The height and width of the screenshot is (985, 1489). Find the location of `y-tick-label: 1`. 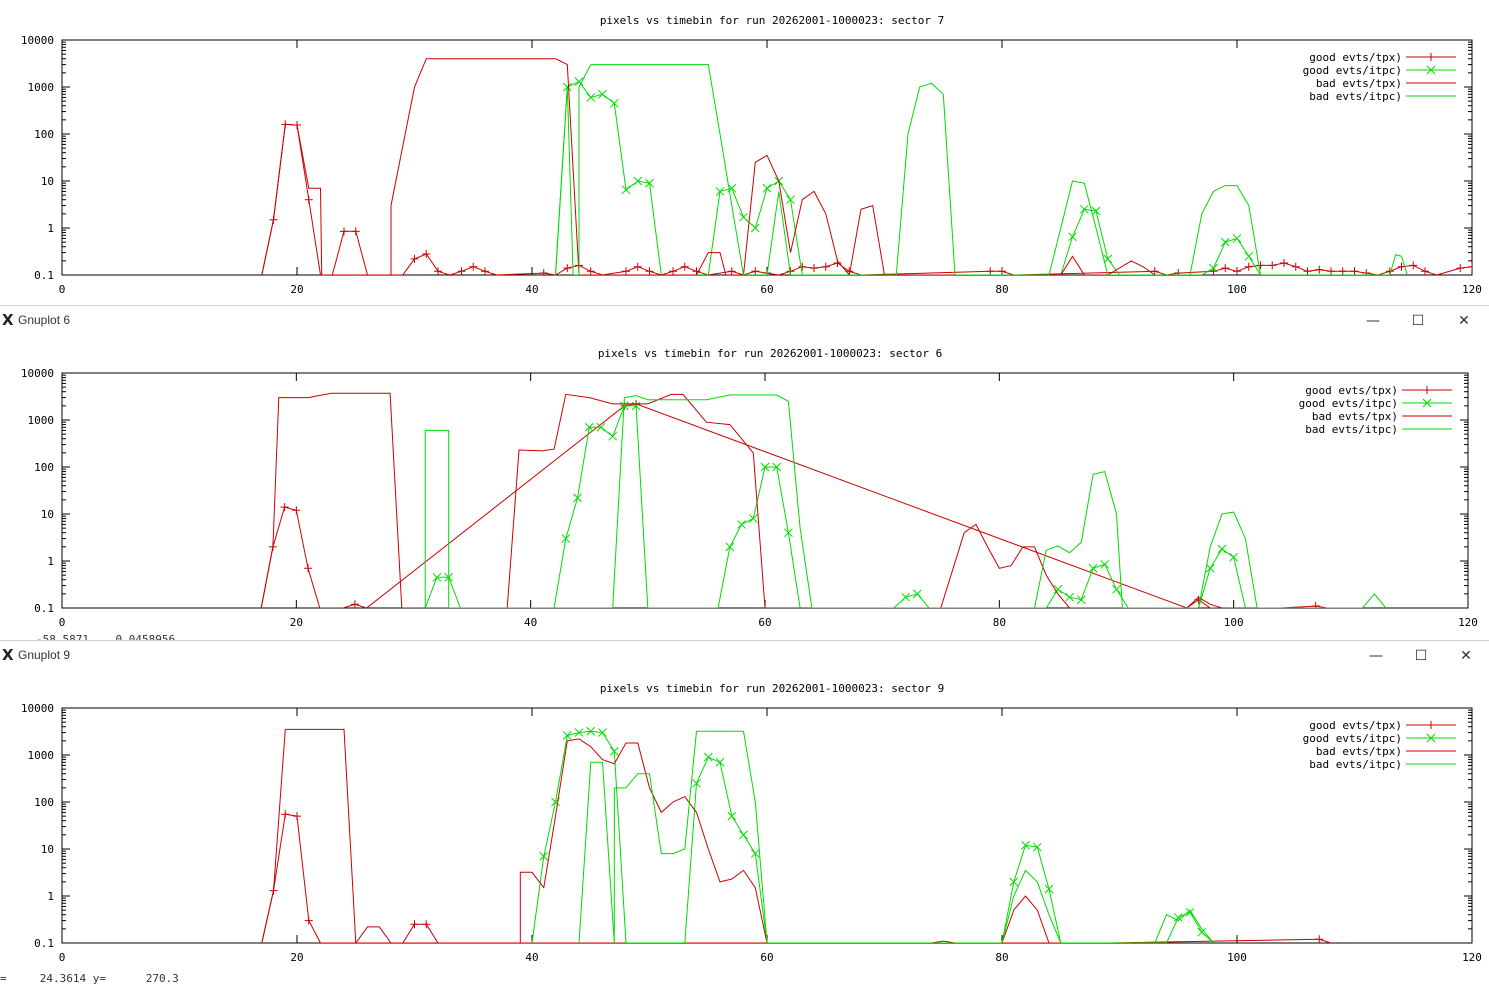

y-tick-label: 1 is located at coordinates (50, 228).